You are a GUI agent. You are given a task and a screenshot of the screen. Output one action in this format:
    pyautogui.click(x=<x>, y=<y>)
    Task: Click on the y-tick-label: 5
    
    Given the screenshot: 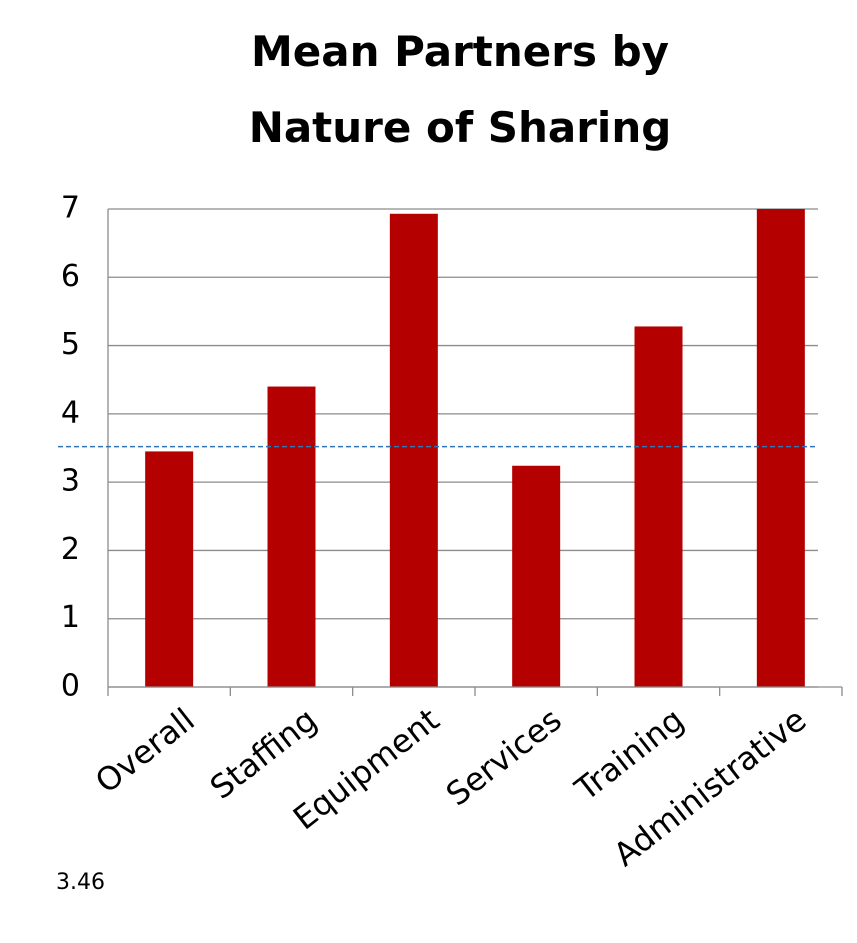 What is the action you would take?
    pyautogui.click(x=70, y=344)
    